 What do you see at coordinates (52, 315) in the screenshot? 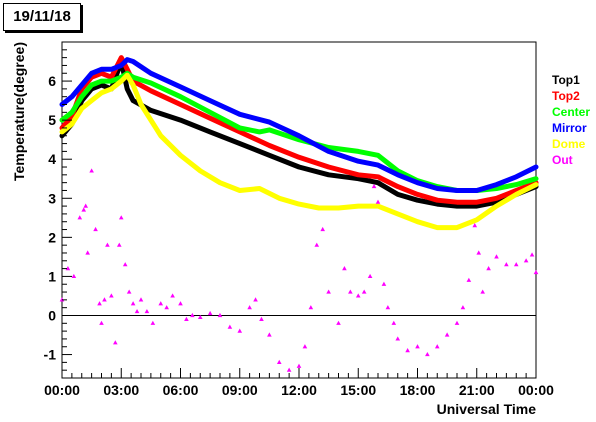
I see `y-tick-label: 0` at bounding box center [52, 315].